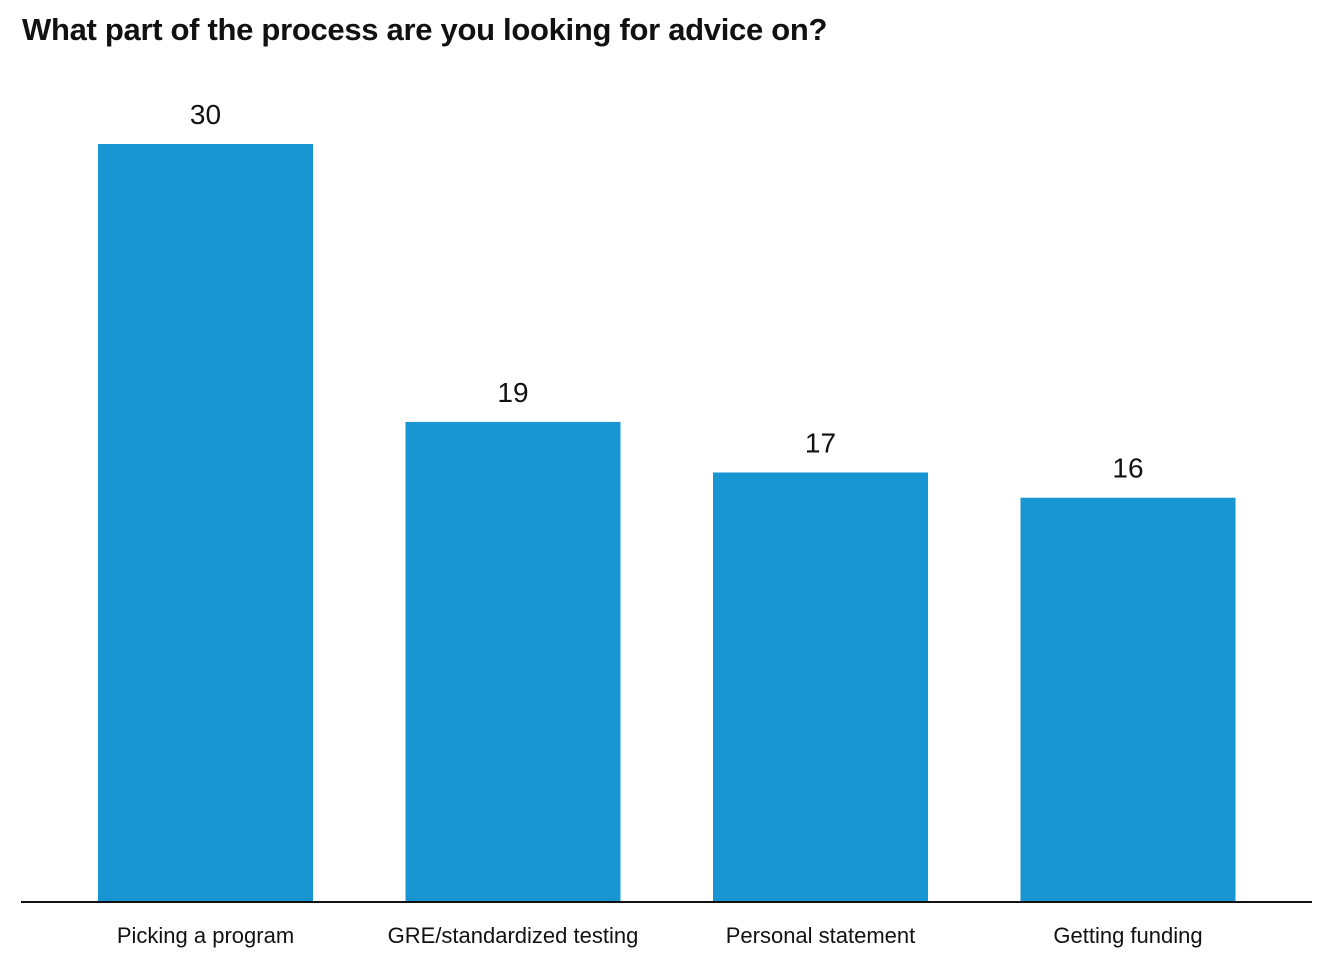 This screenshot has width=1344, height=960. I want to click on category-label-2: Personal statement, so click(821, 935).